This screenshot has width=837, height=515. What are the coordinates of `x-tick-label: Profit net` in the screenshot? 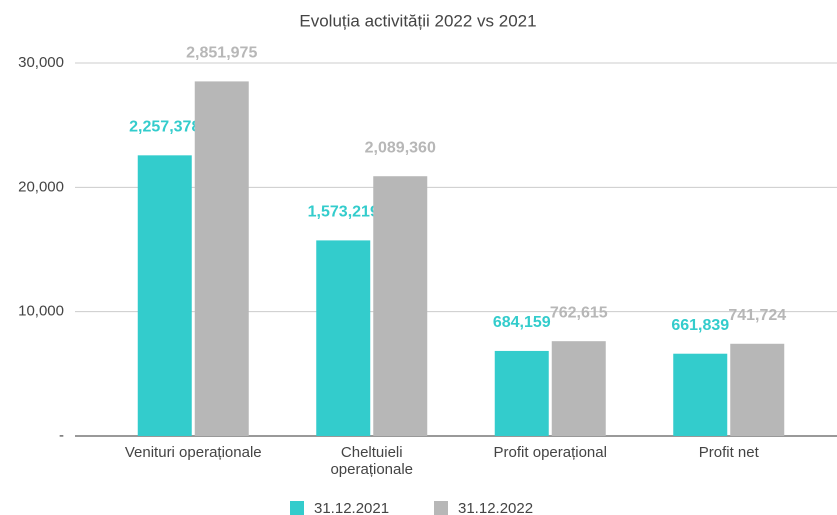 It's located at (728, 452).